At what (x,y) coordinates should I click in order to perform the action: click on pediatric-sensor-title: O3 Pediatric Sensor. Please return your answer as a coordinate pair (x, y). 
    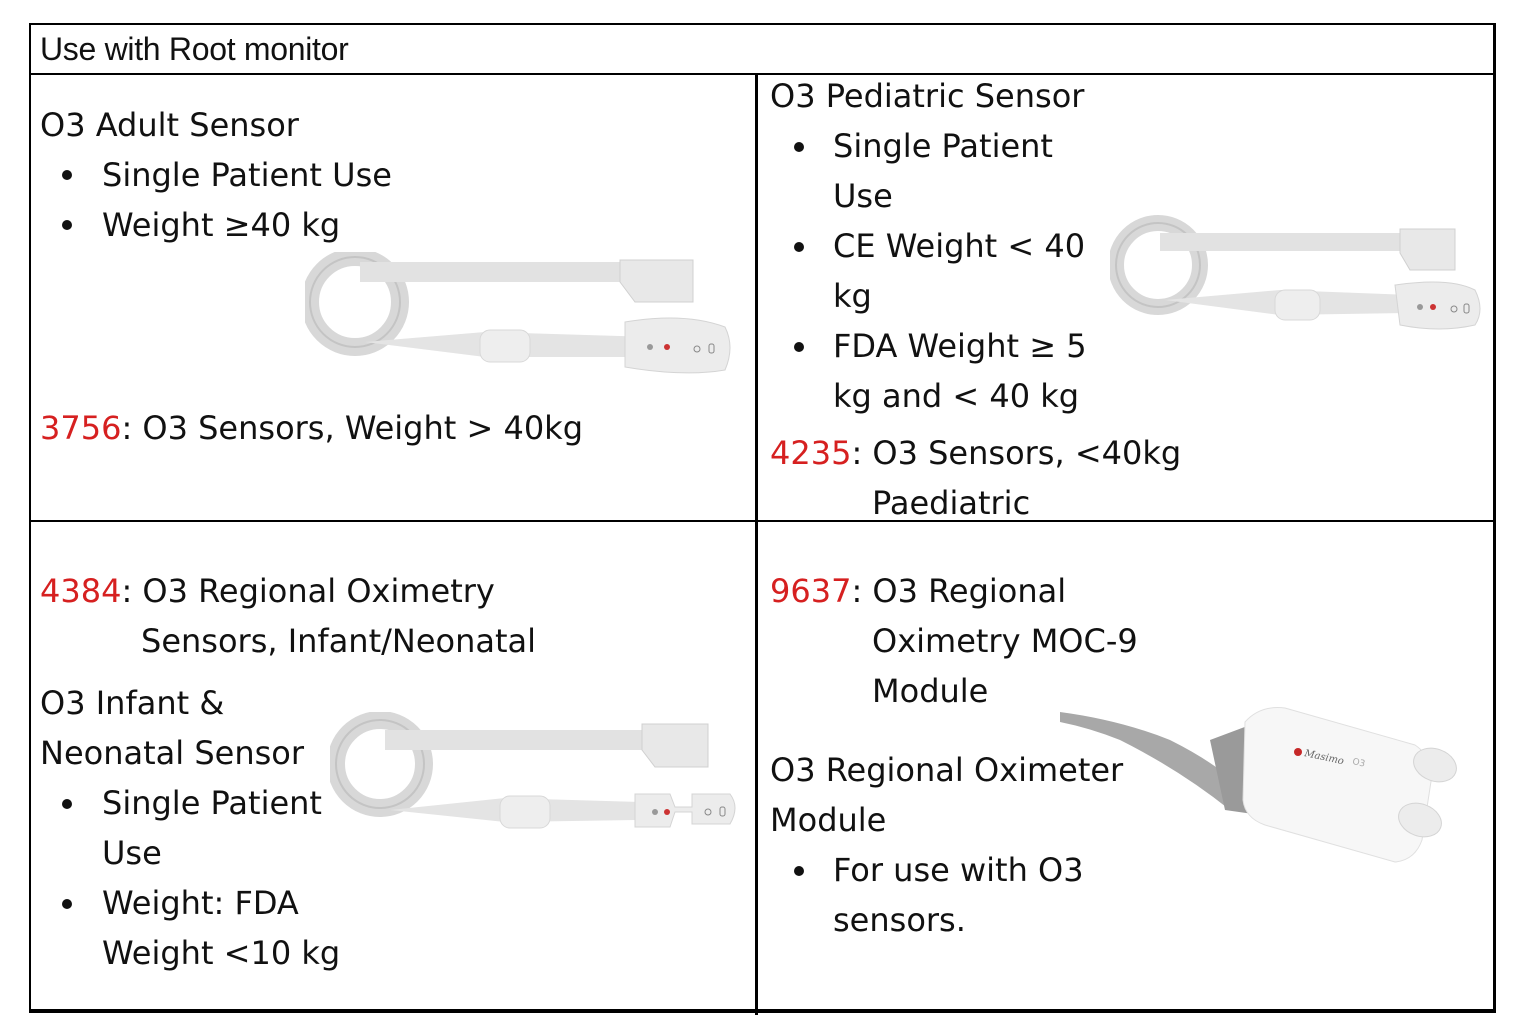
    Looking at the image, I should click on (927, 96).